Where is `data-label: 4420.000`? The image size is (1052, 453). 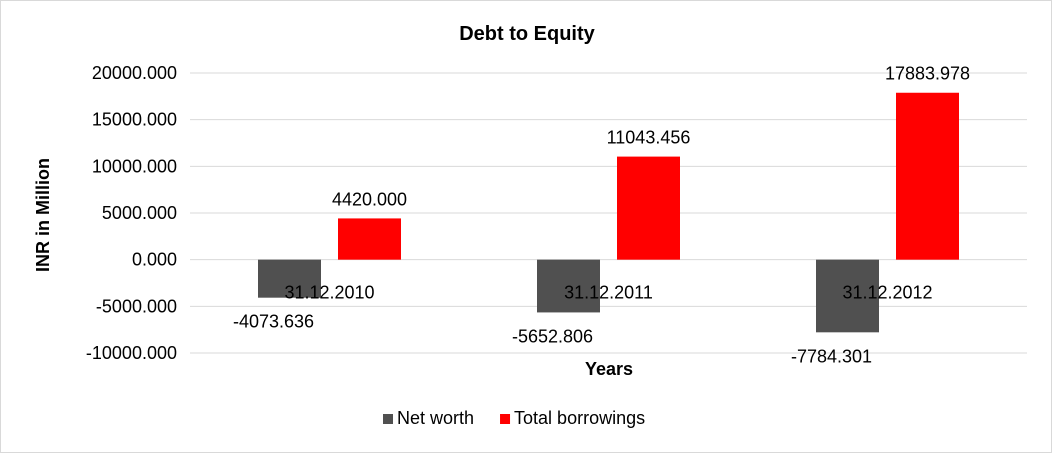 data-label: 4420.000 is located at coordinates (369, 199).